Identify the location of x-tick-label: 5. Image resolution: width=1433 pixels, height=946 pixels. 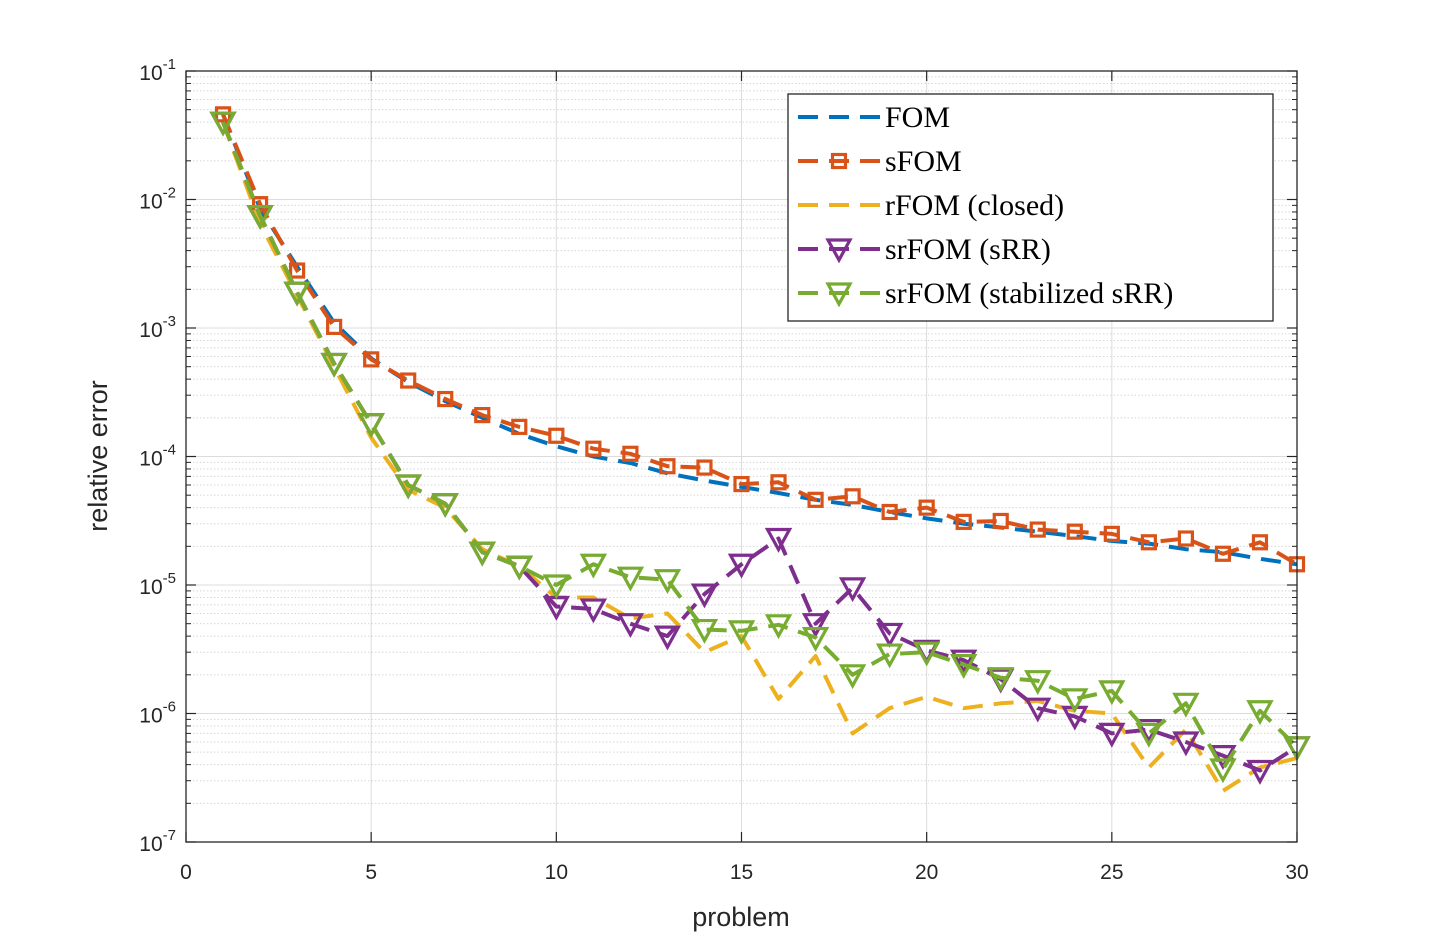
(371, 872).